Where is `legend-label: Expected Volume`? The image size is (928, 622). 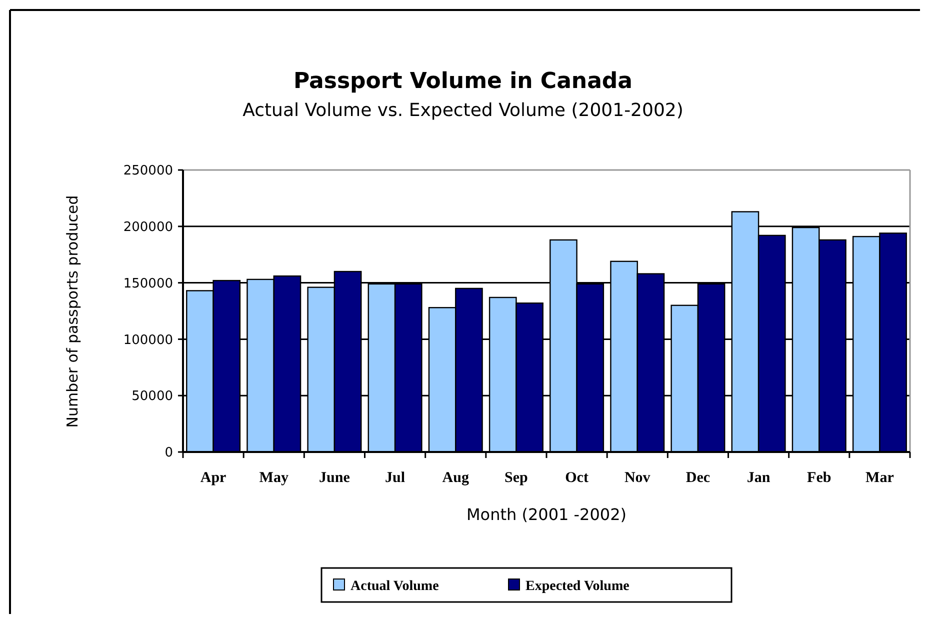 legend-label: Expected Volume is located at coordinates (578, 586).